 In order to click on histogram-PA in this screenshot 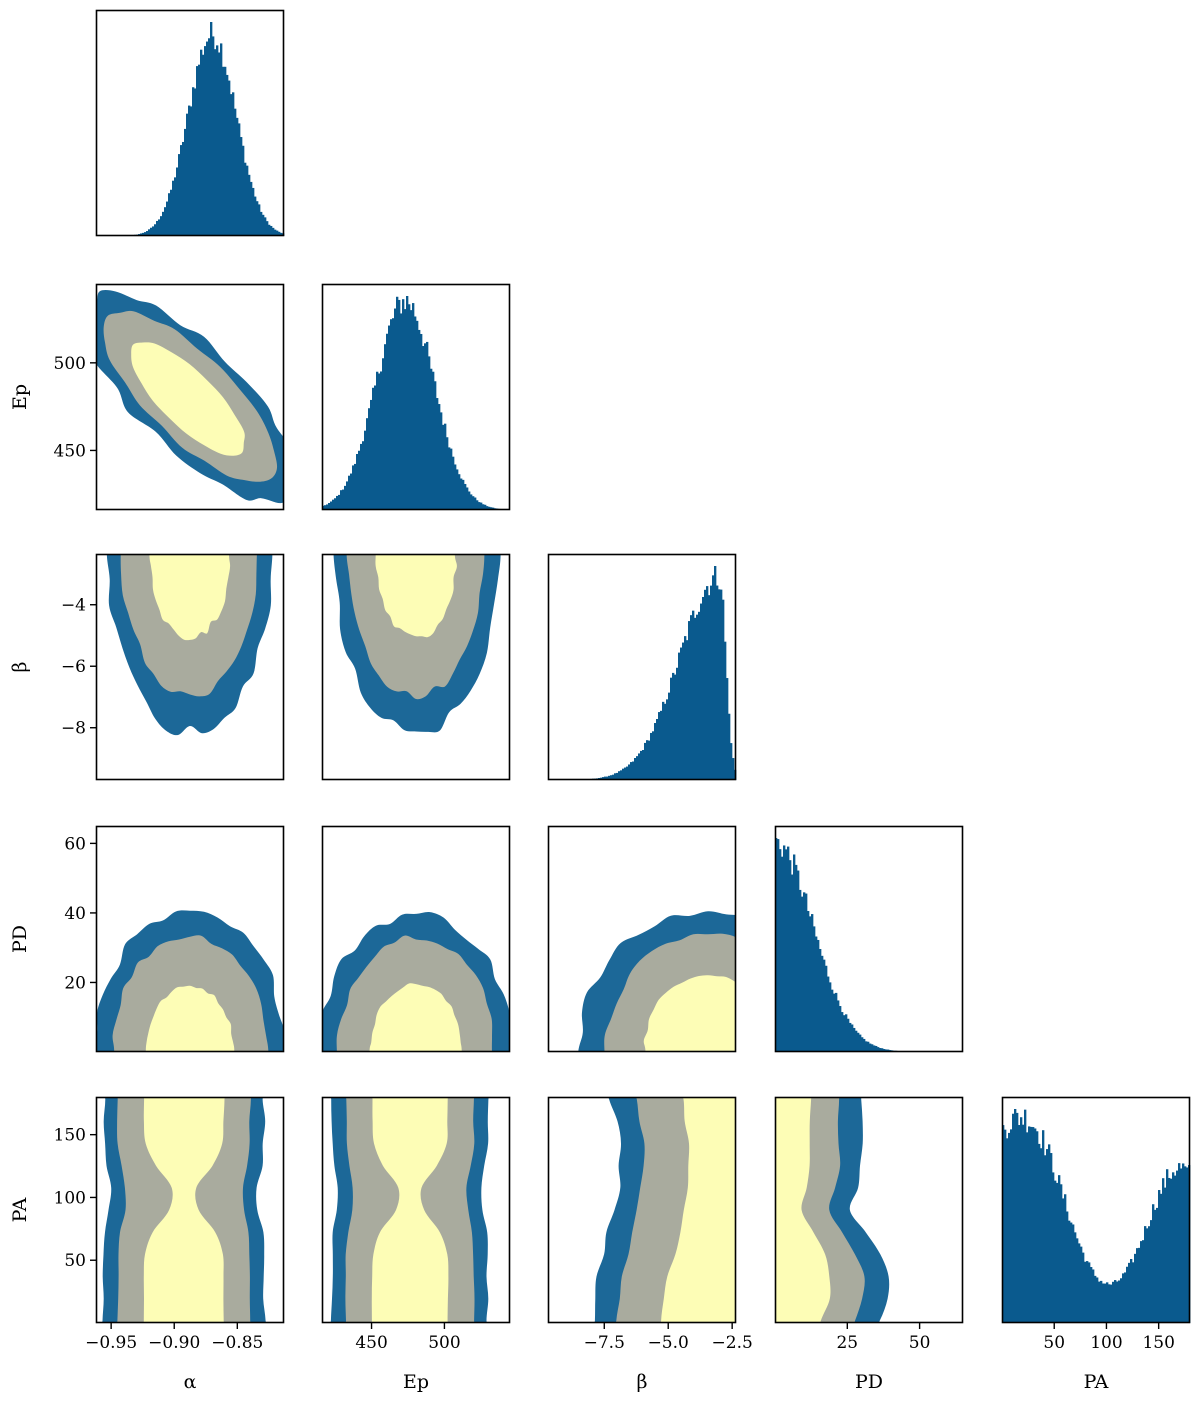, I will do `click(1096, 1216)`.